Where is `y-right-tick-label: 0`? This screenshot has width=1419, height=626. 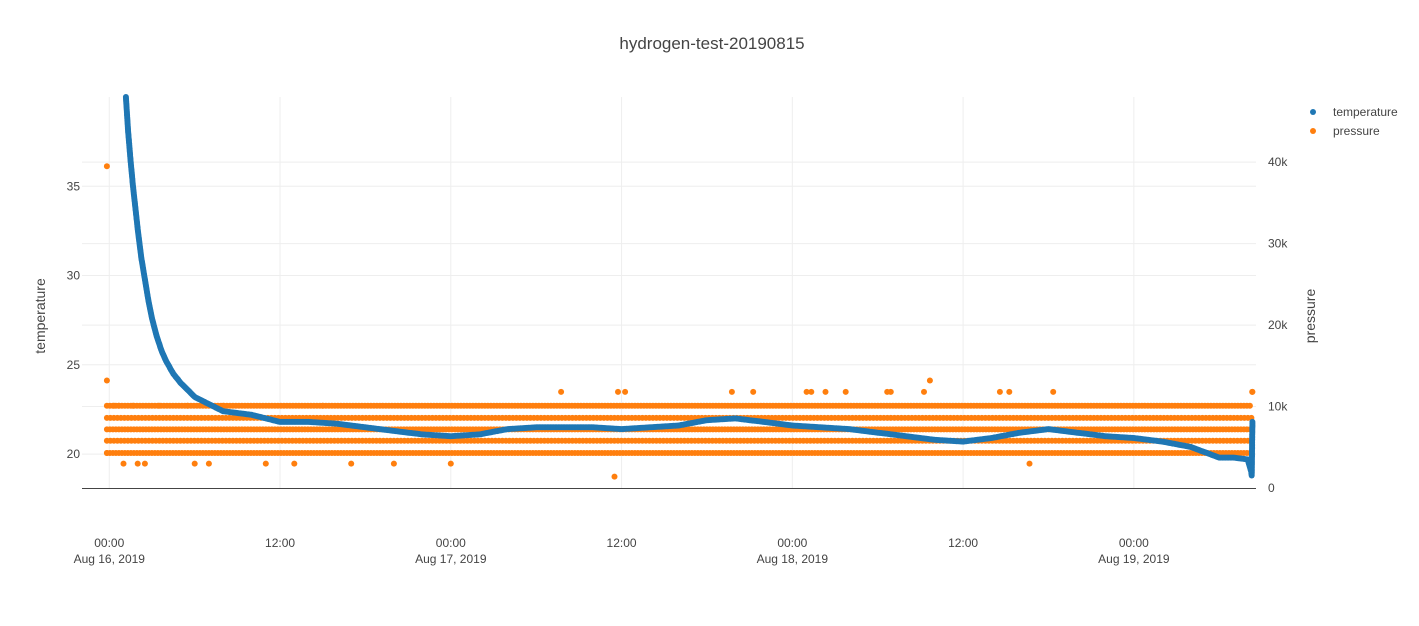 y-right-tick-label: 0 is located at coordinates (1271, 488).